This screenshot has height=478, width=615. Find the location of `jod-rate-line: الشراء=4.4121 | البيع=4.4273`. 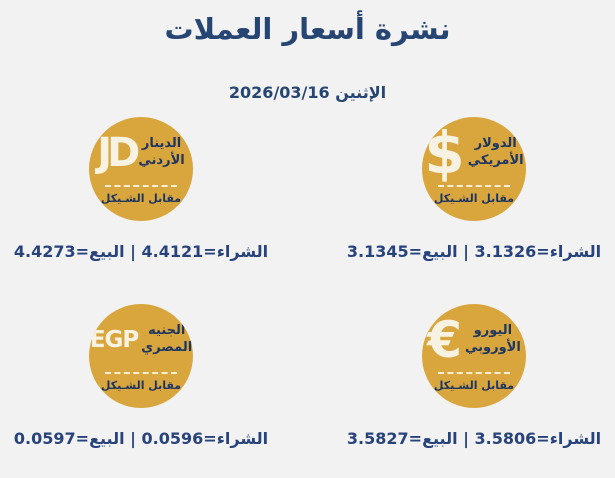

jod-rate-line: الشراء=4.4121 | البيع=4.4273 is located at coordinates (141, 251).